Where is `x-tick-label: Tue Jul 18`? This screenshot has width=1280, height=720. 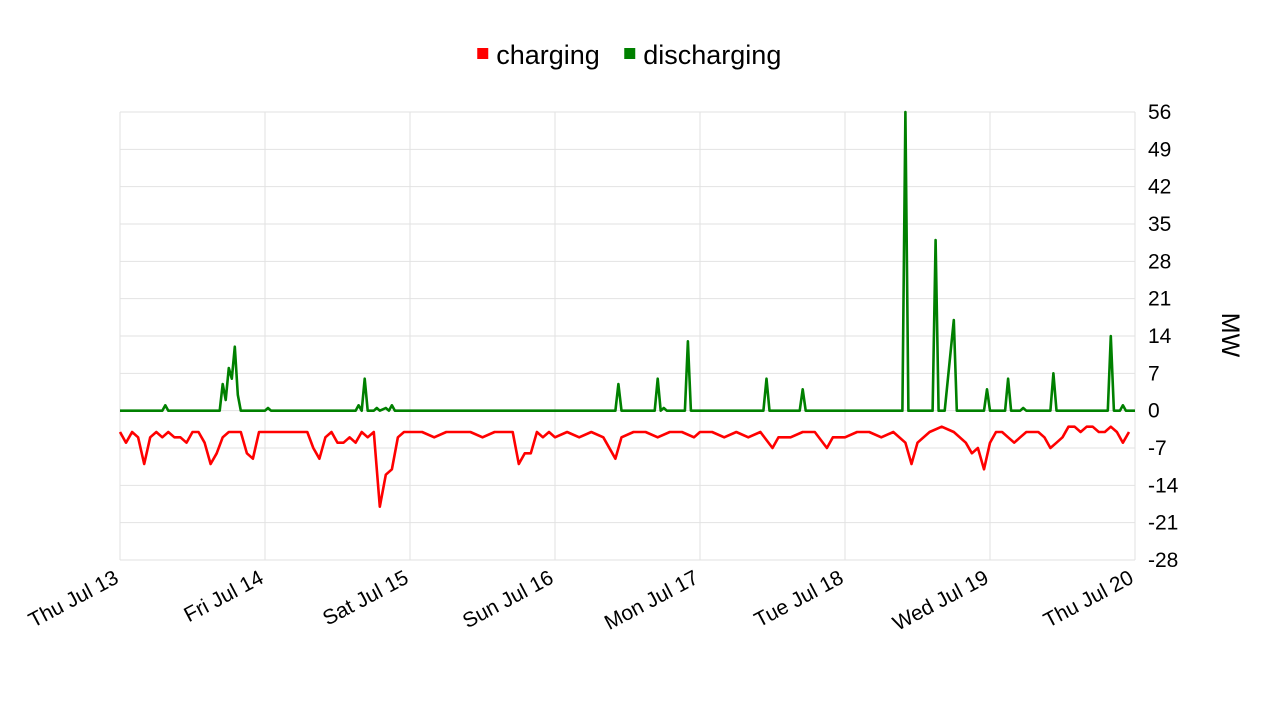
x-tick-label: Tue Jul 18 is located at coordinates (799, 599).